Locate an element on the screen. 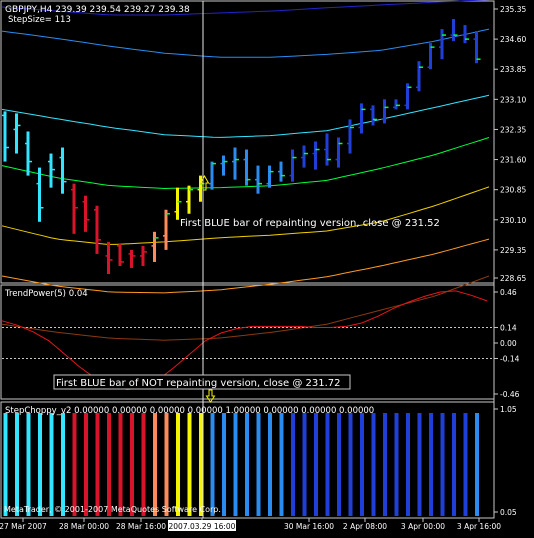 This screenshot has height=538, width=534. time-tick-label: 30 Mar 16:00 is located at coordinates (309, 526).